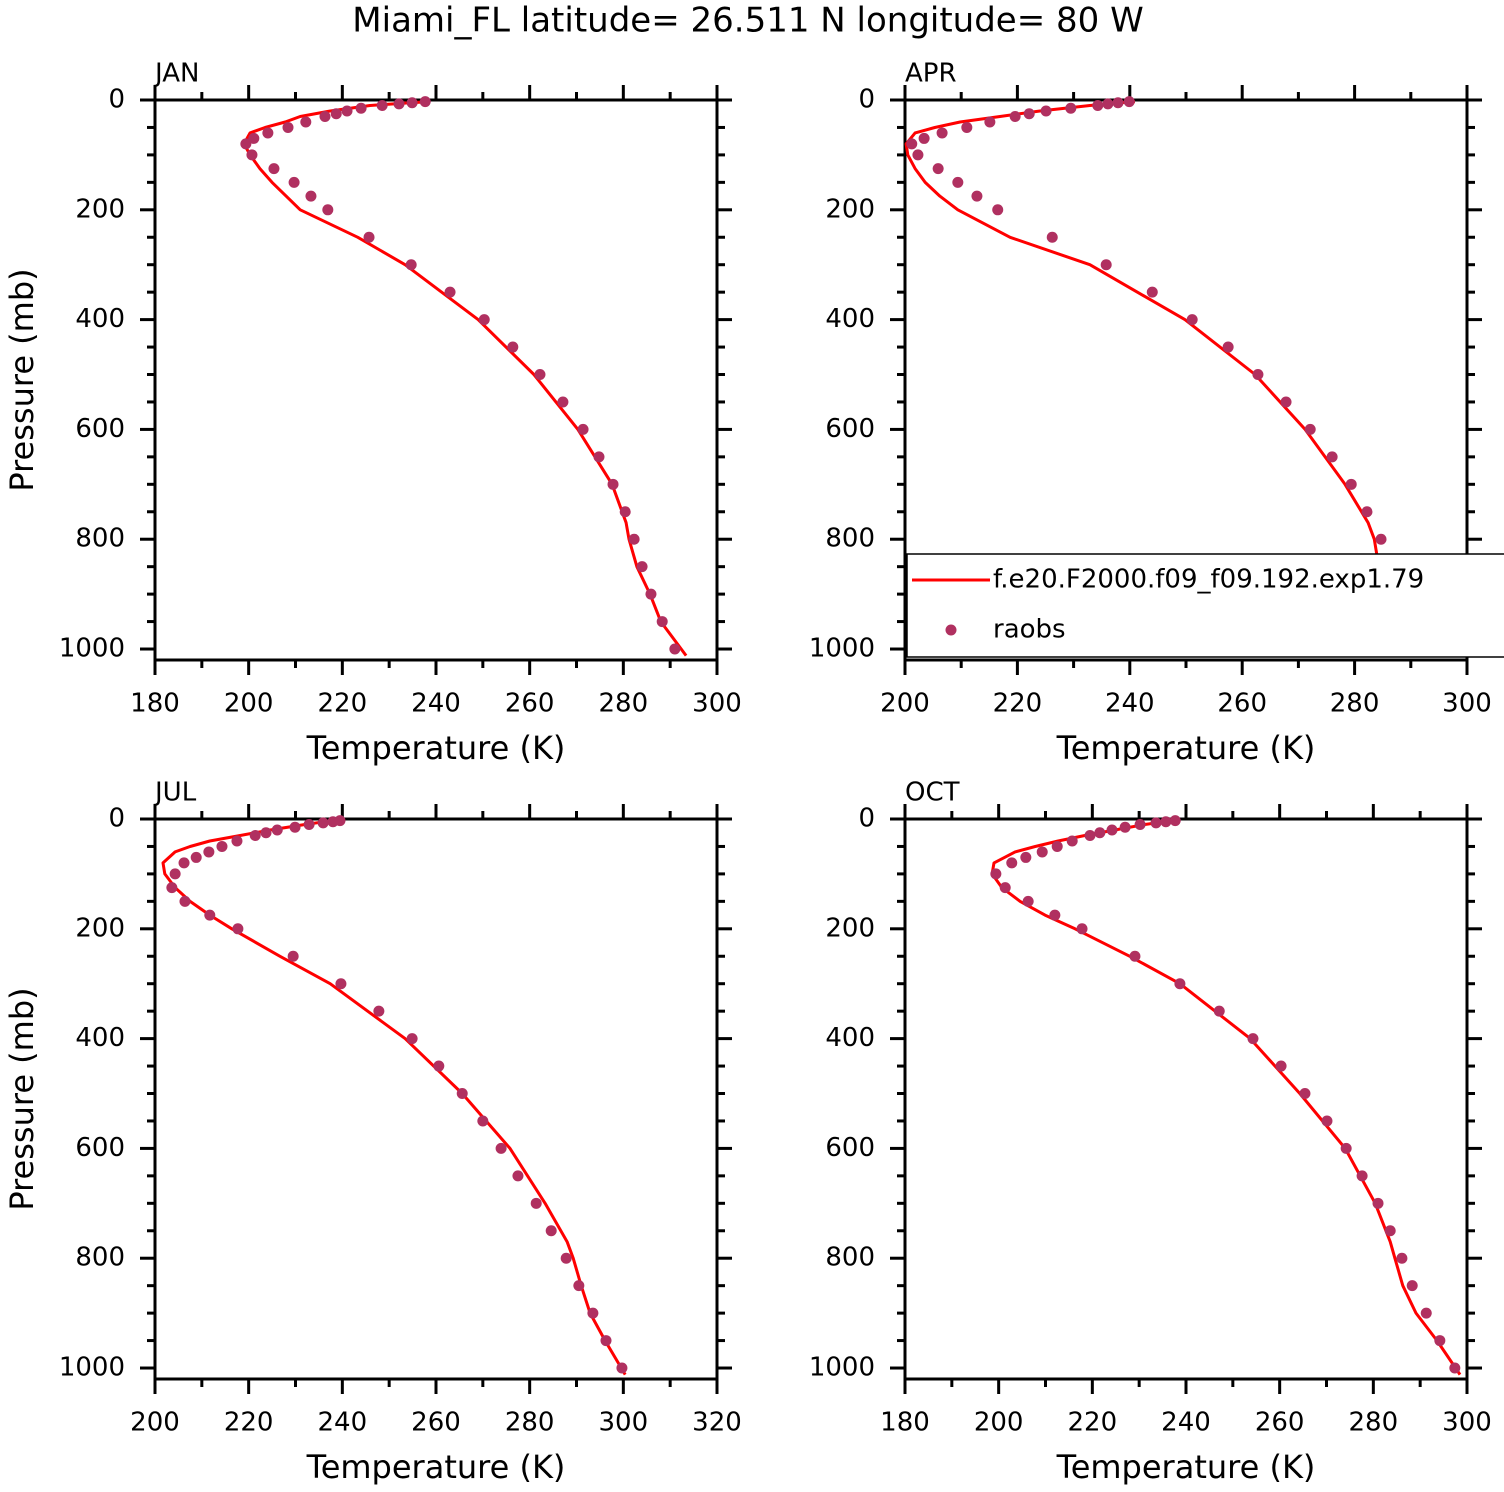 This screenshot has width=1504, height=1492. What do you see at coordinates (1029, 630) in the screenshot?
I see `legend-label: raobs` at bounding box center [1029, 630].